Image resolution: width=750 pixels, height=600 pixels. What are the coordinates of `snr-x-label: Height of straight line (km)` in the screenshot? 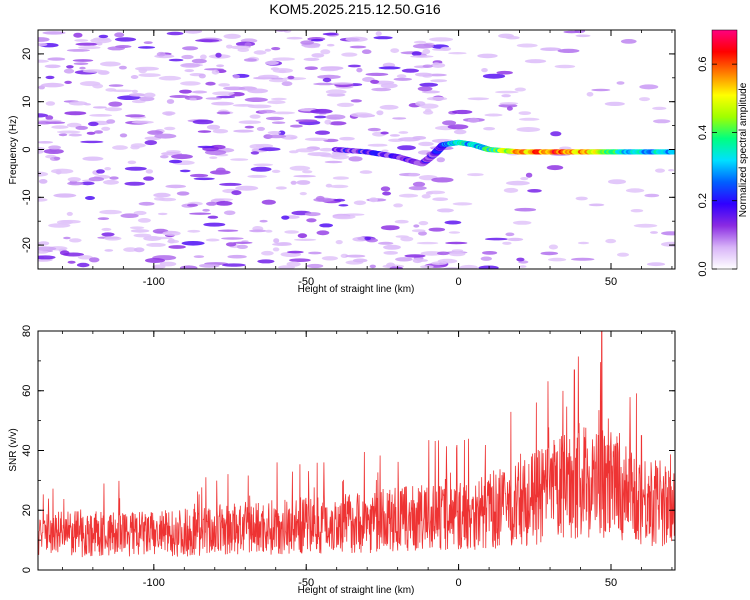 It's located at (356, 590).